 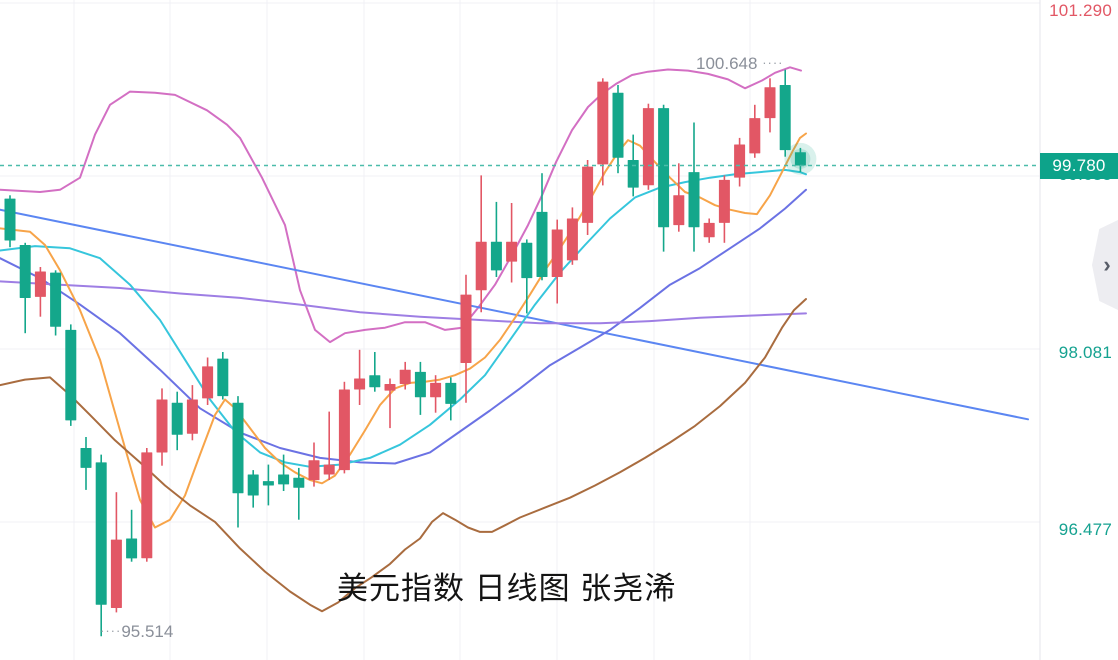 What do you see at coordinates (1080, 10) in the screenshot?
I see `y-axis-label-101290: 101.290` at bounding box center [1080, 10].